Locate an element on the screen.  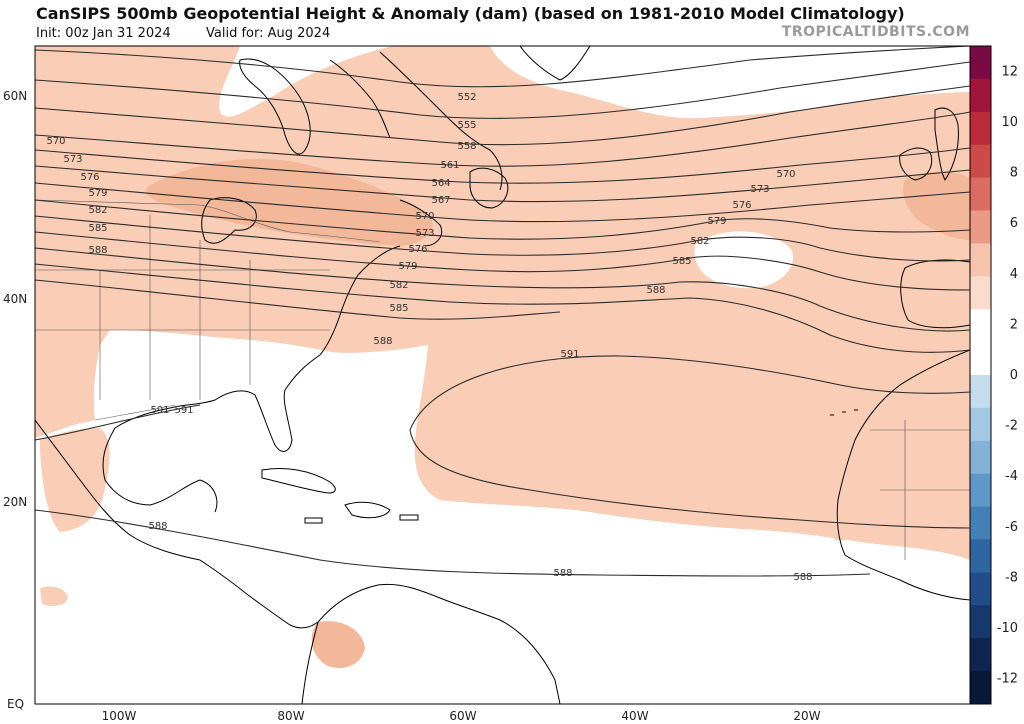
border-state-lines is located at coordinates (182, 307).